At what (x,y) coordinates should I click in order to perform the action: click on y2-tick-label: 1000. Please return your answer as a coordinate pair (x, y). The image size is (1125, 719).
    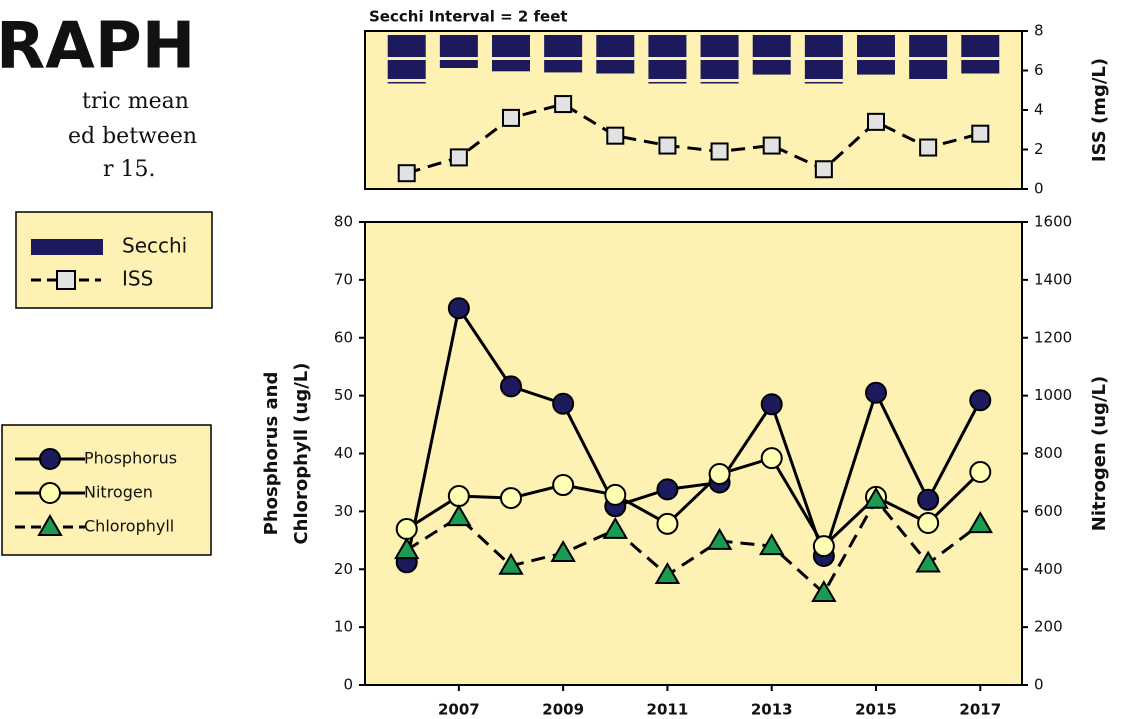
    Looking at the image, I should click on (1053, 395).